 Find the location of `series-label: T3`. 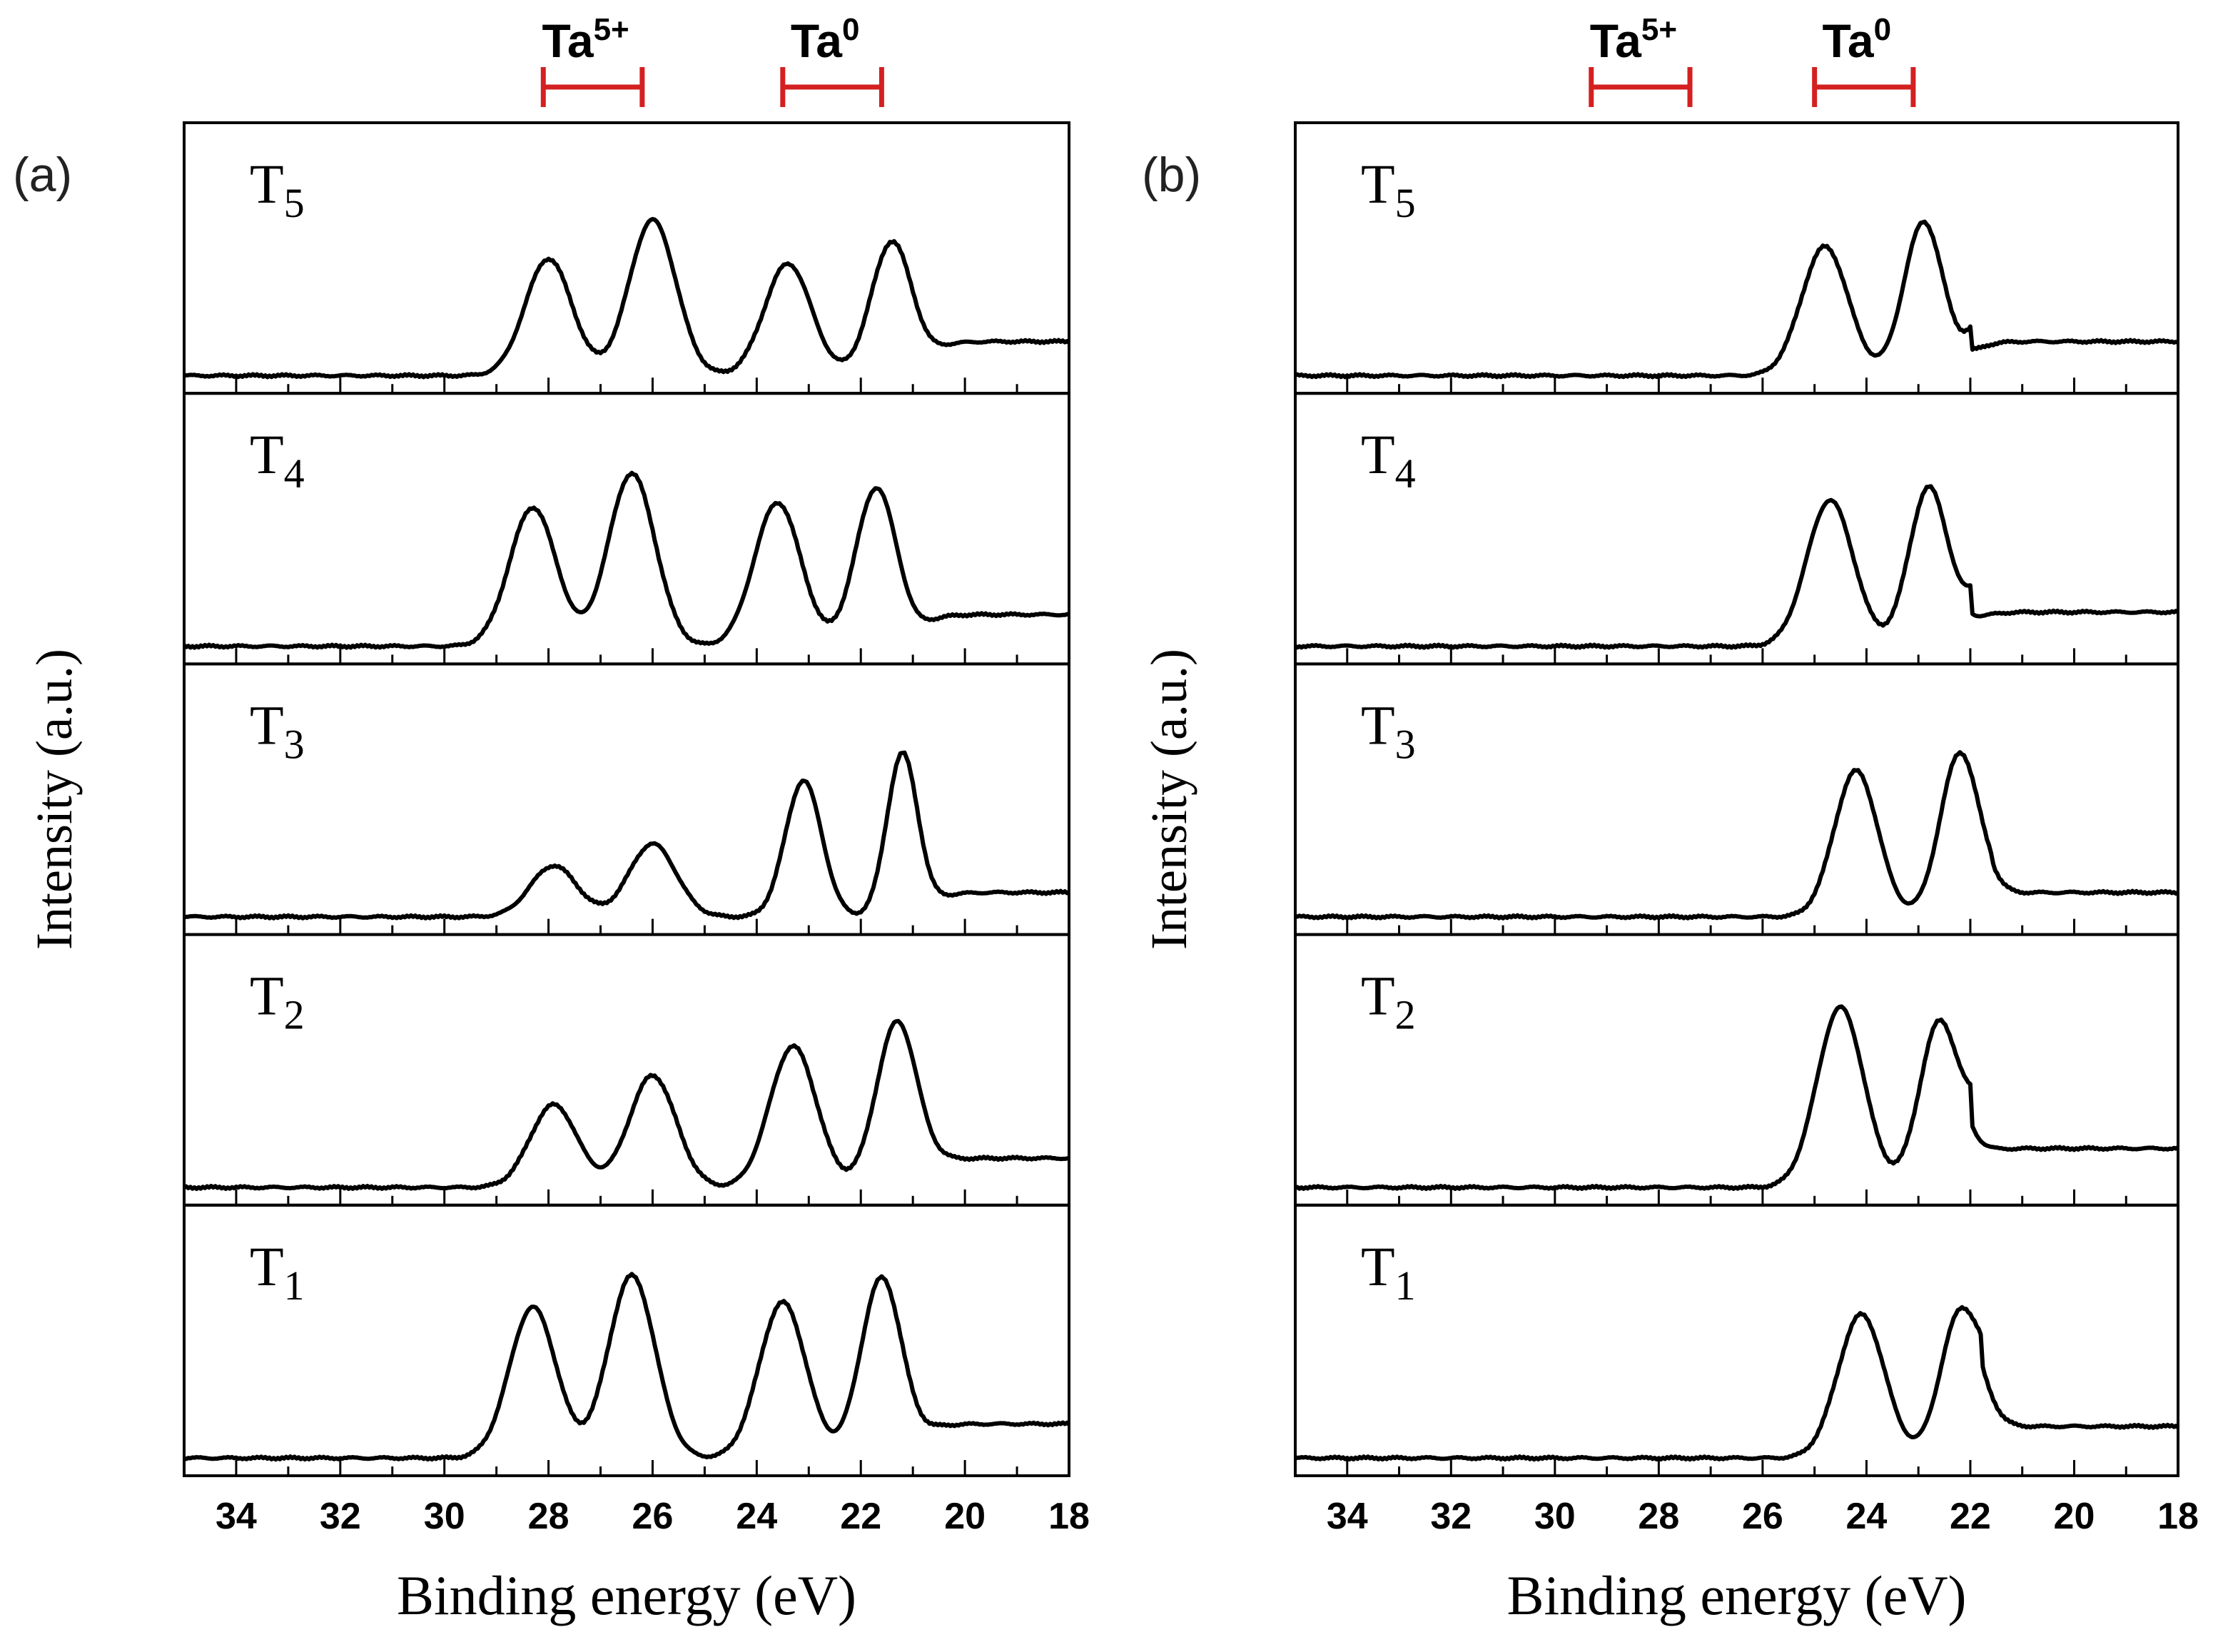

series-label: T3 is located at coordinates (1389, 730).